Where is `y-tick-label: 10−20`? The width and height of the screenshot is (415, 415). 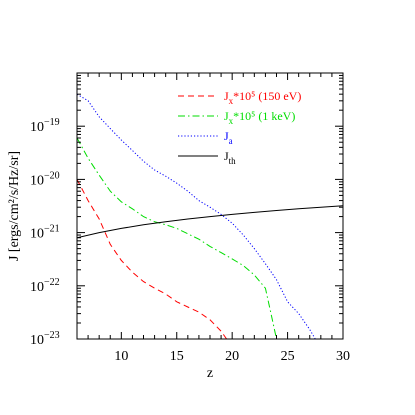
y-tick-label: 10−20 is located at coordinates (45, 179).